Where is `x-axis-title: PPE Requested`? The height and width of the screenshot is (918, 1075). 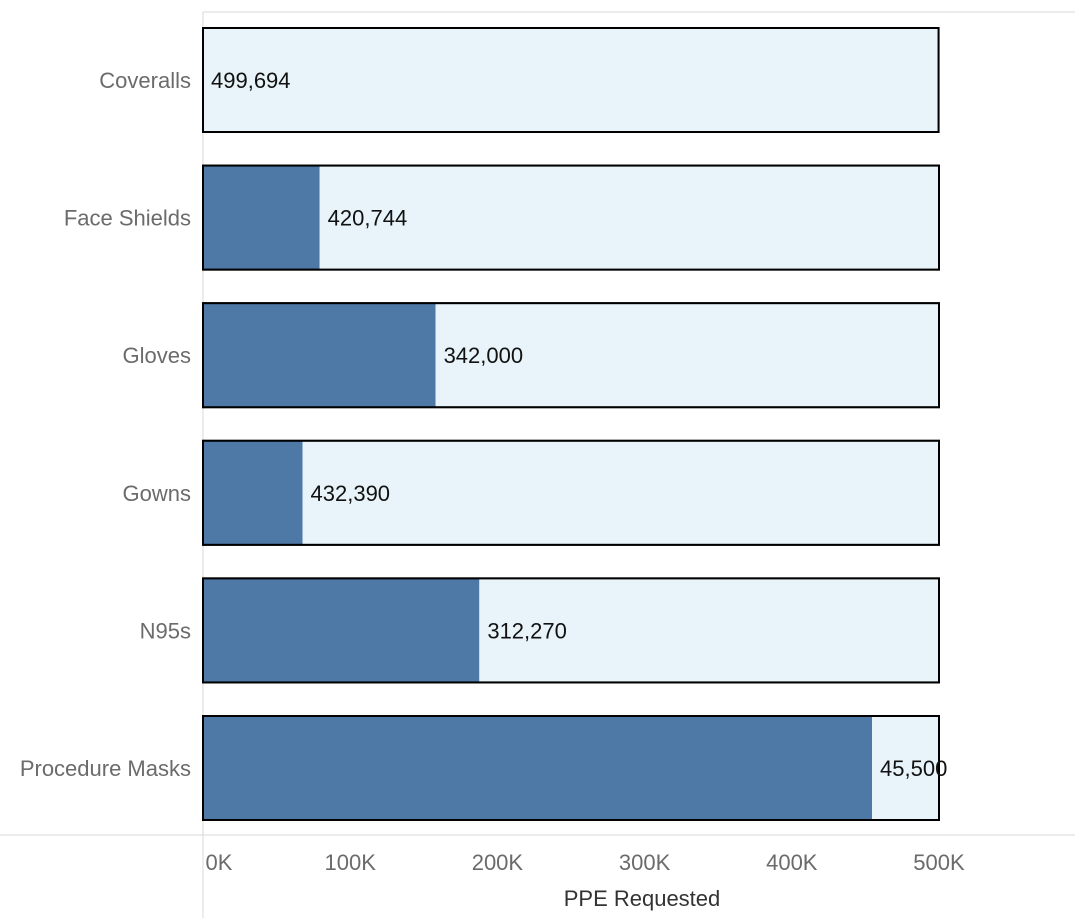
x-axis-title: PPE Requested is located at coordinates (642, 898).